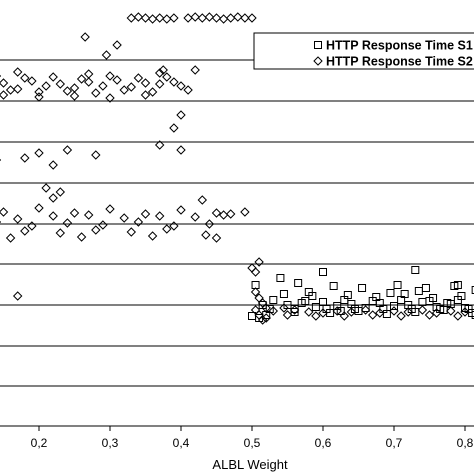  What do you see at coordinates (110, 443) in the screenshot?
I see `x-tick-label: 0,3` at bounding box center [110, 443].